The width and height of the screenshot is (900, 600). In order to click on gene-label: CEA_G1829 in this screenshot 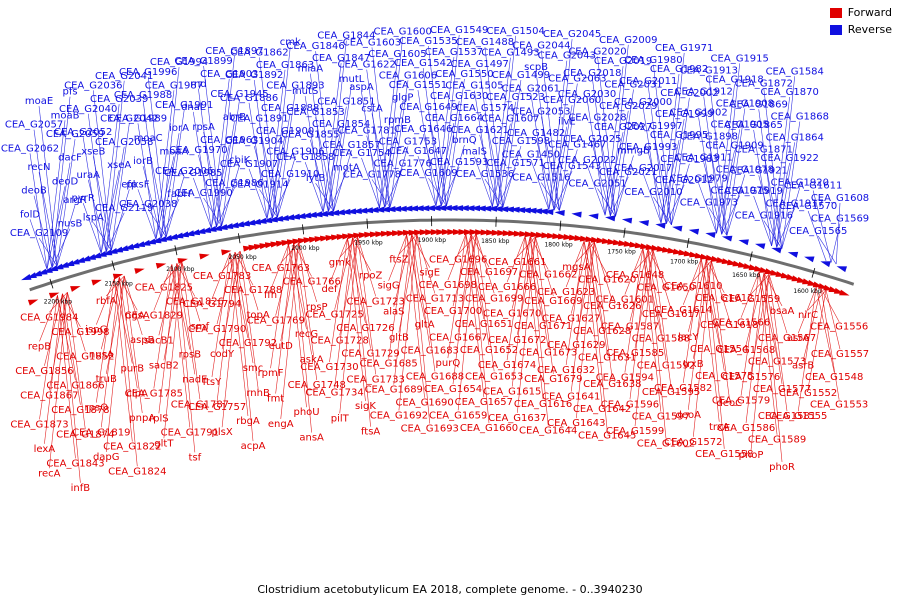, I will do `click(154, 315)`.